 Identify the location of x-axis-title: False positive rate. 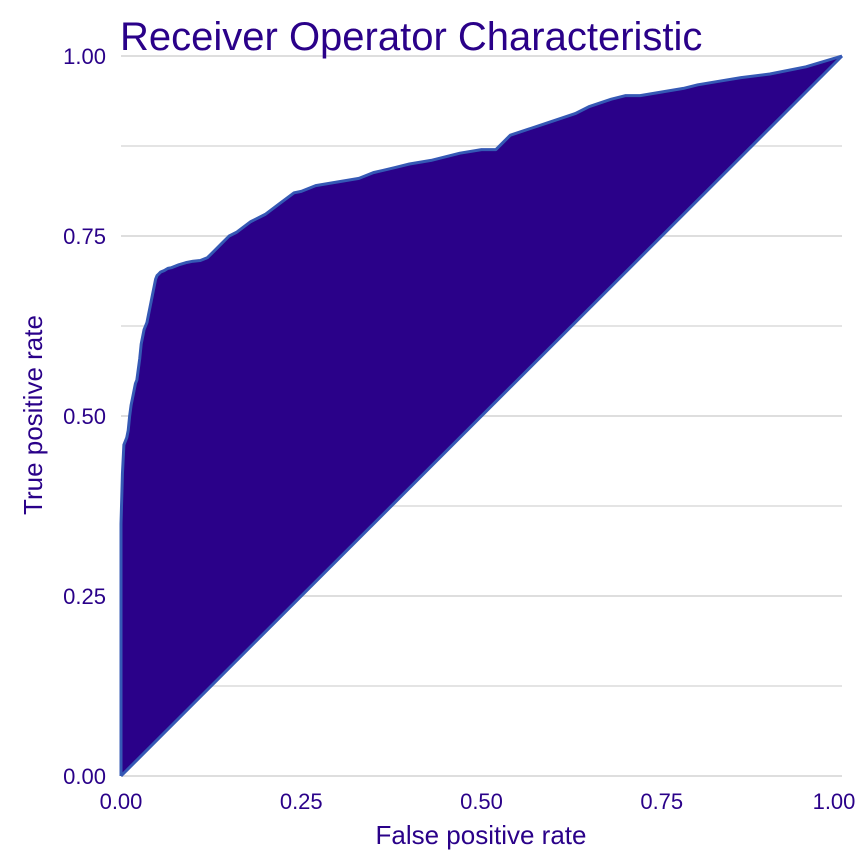
(481, 835).